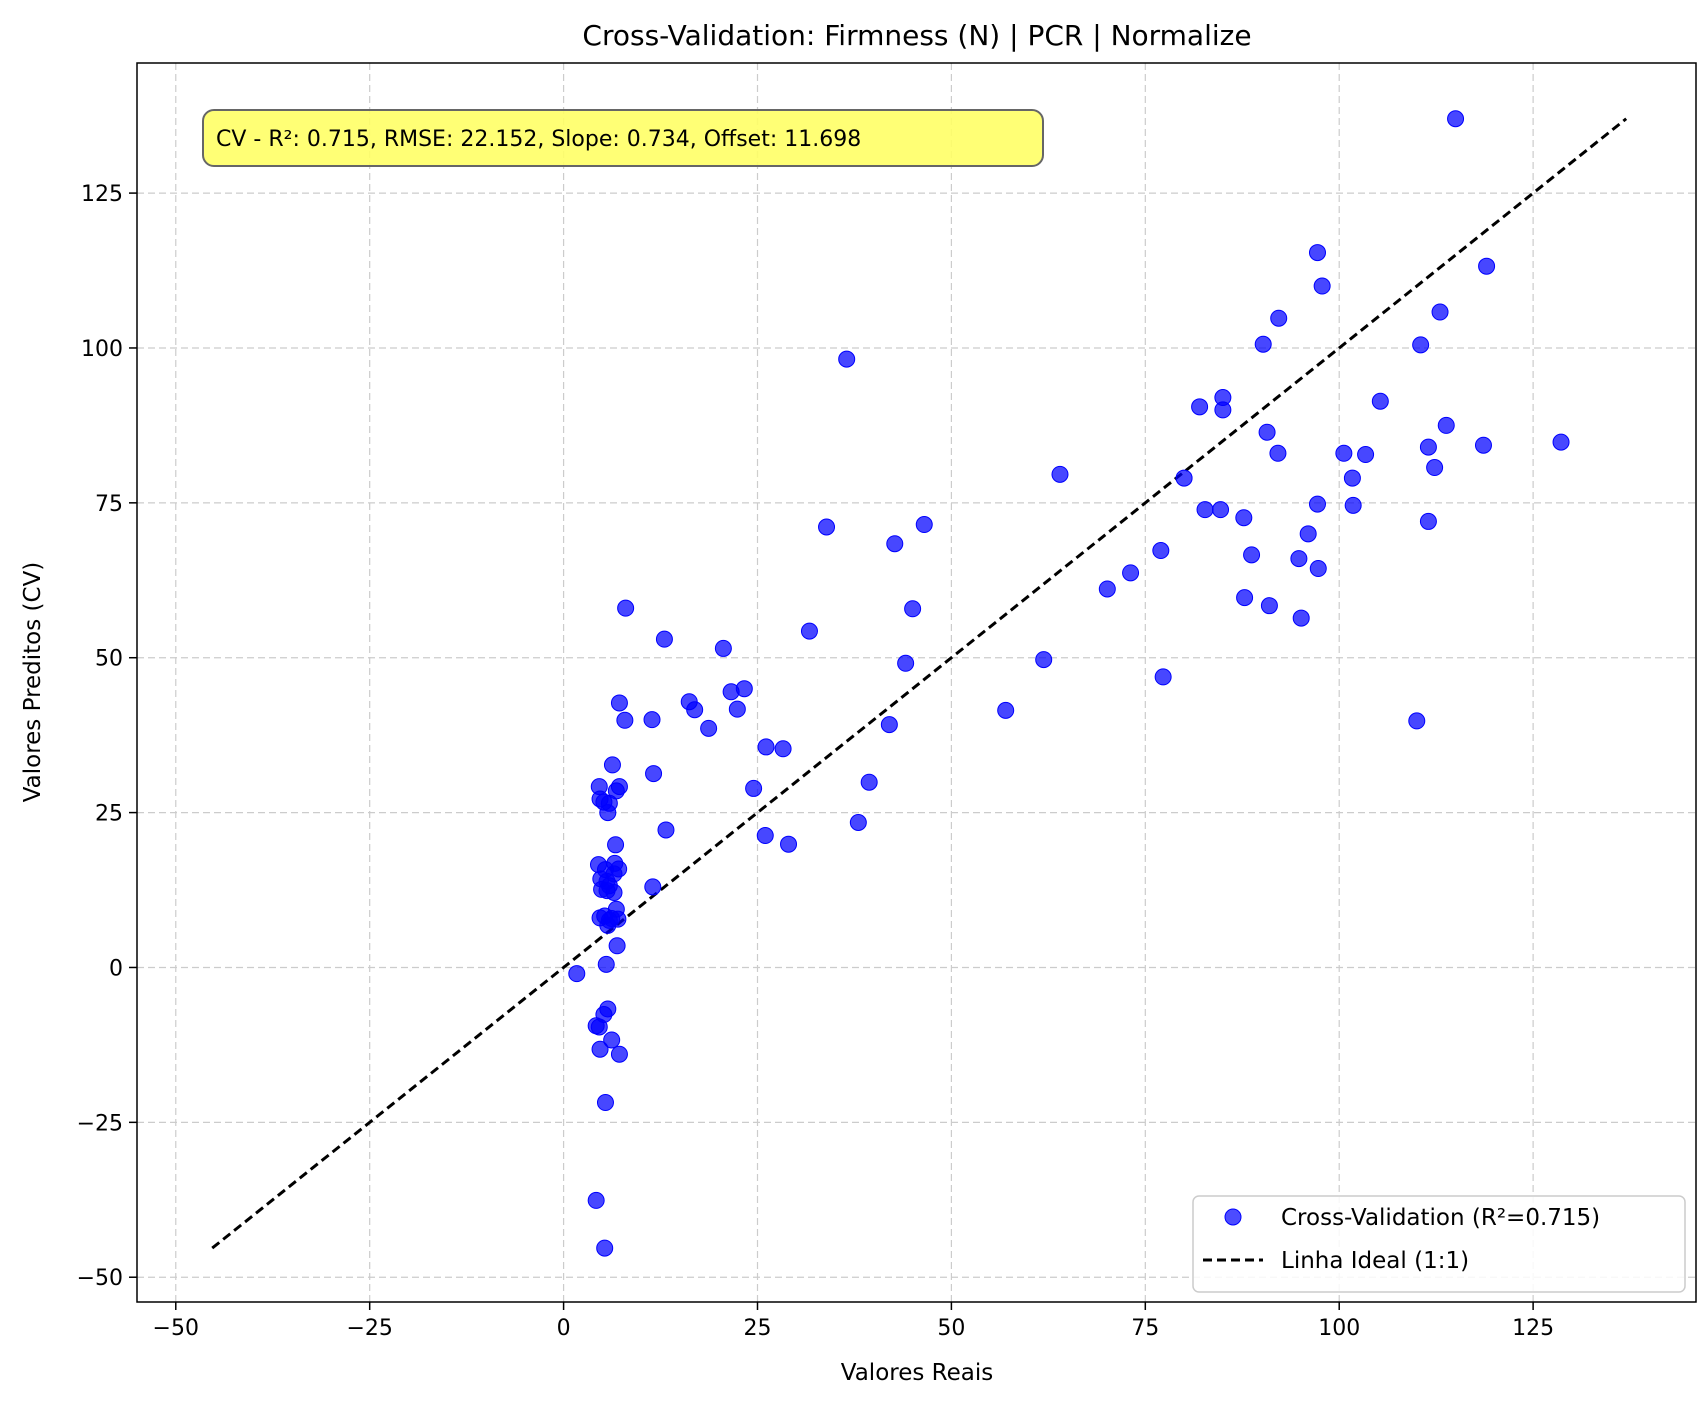  What do you see at coordinates (1145, 1328) in the screenshot?
I see `x-tick-label: 75` at bounding box center [1145, 1328].